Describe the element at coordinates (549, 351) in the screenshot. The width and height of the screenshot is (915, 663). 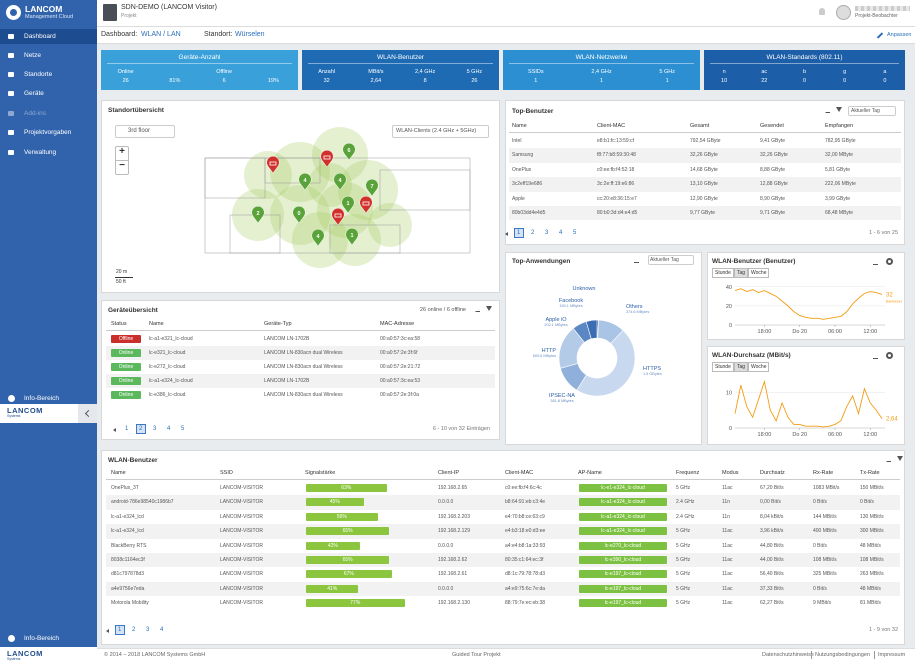
I see `slice-label: HTTP` at that location.